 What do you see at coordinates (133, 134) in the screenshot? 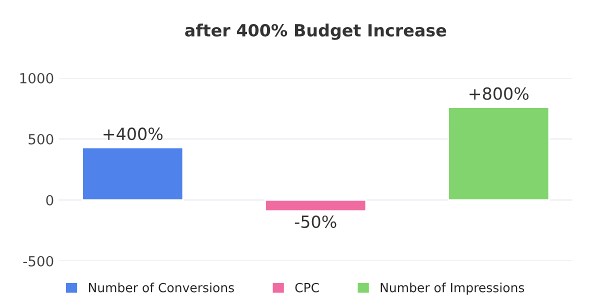
I see `text: +400%` at bounding box center [133, 134].